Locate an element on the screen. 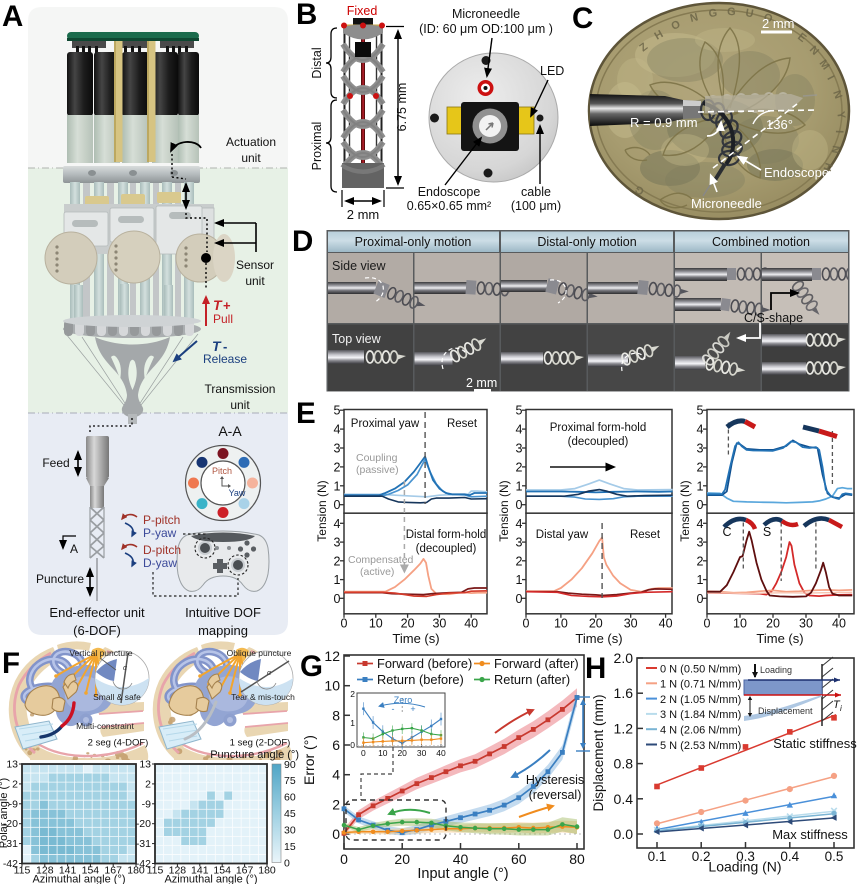 This screenshot has height=884, width=858. svg-text: 115 is located at coordinates (22, 871).